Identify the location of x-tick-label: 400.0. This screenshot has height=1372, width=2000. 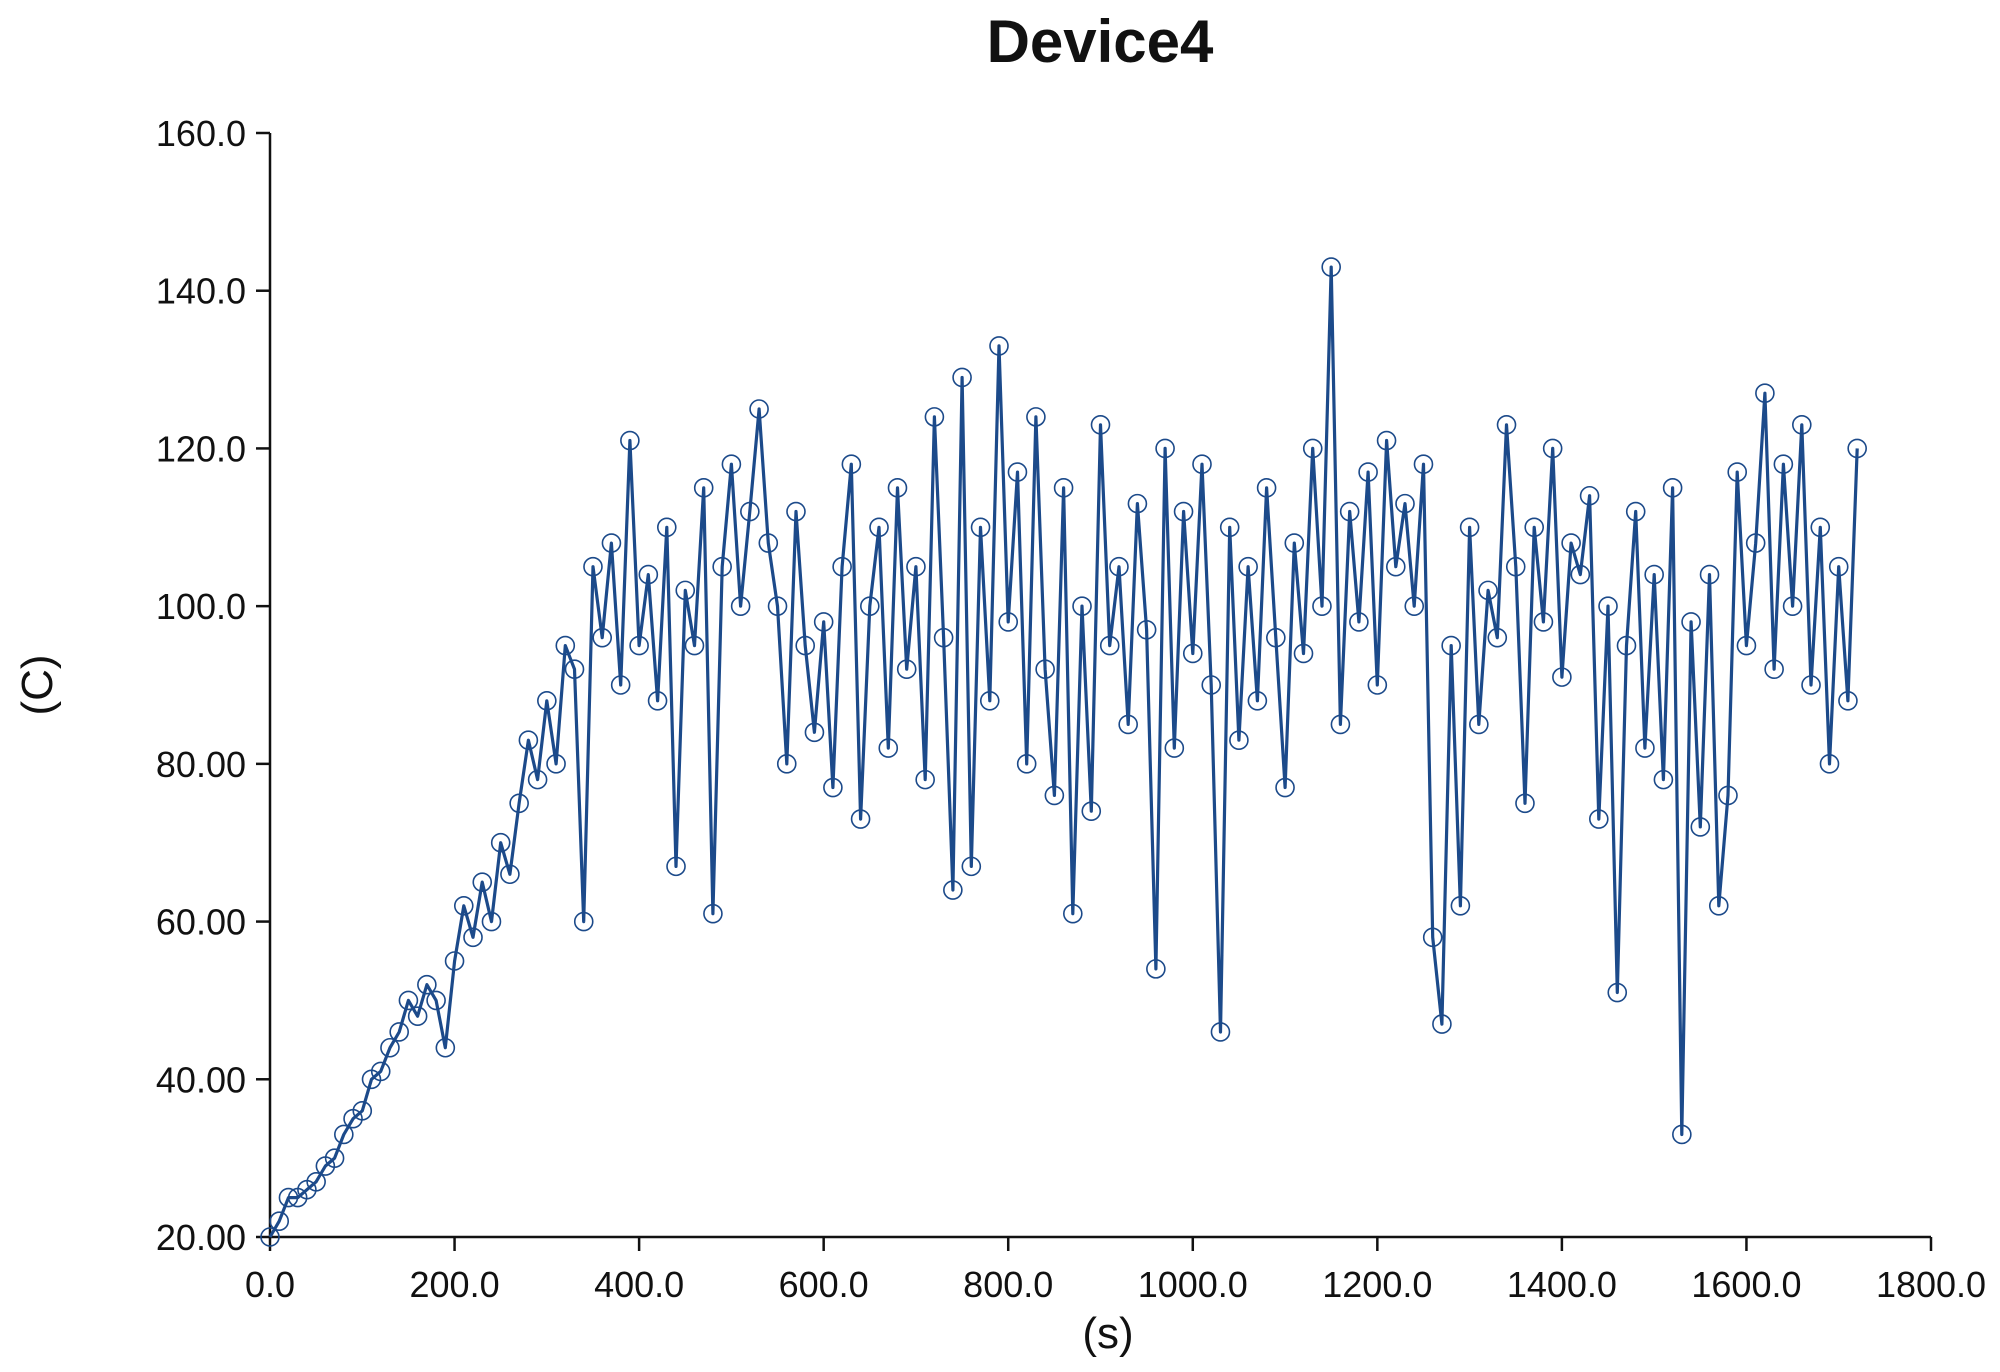
(639, 1284).